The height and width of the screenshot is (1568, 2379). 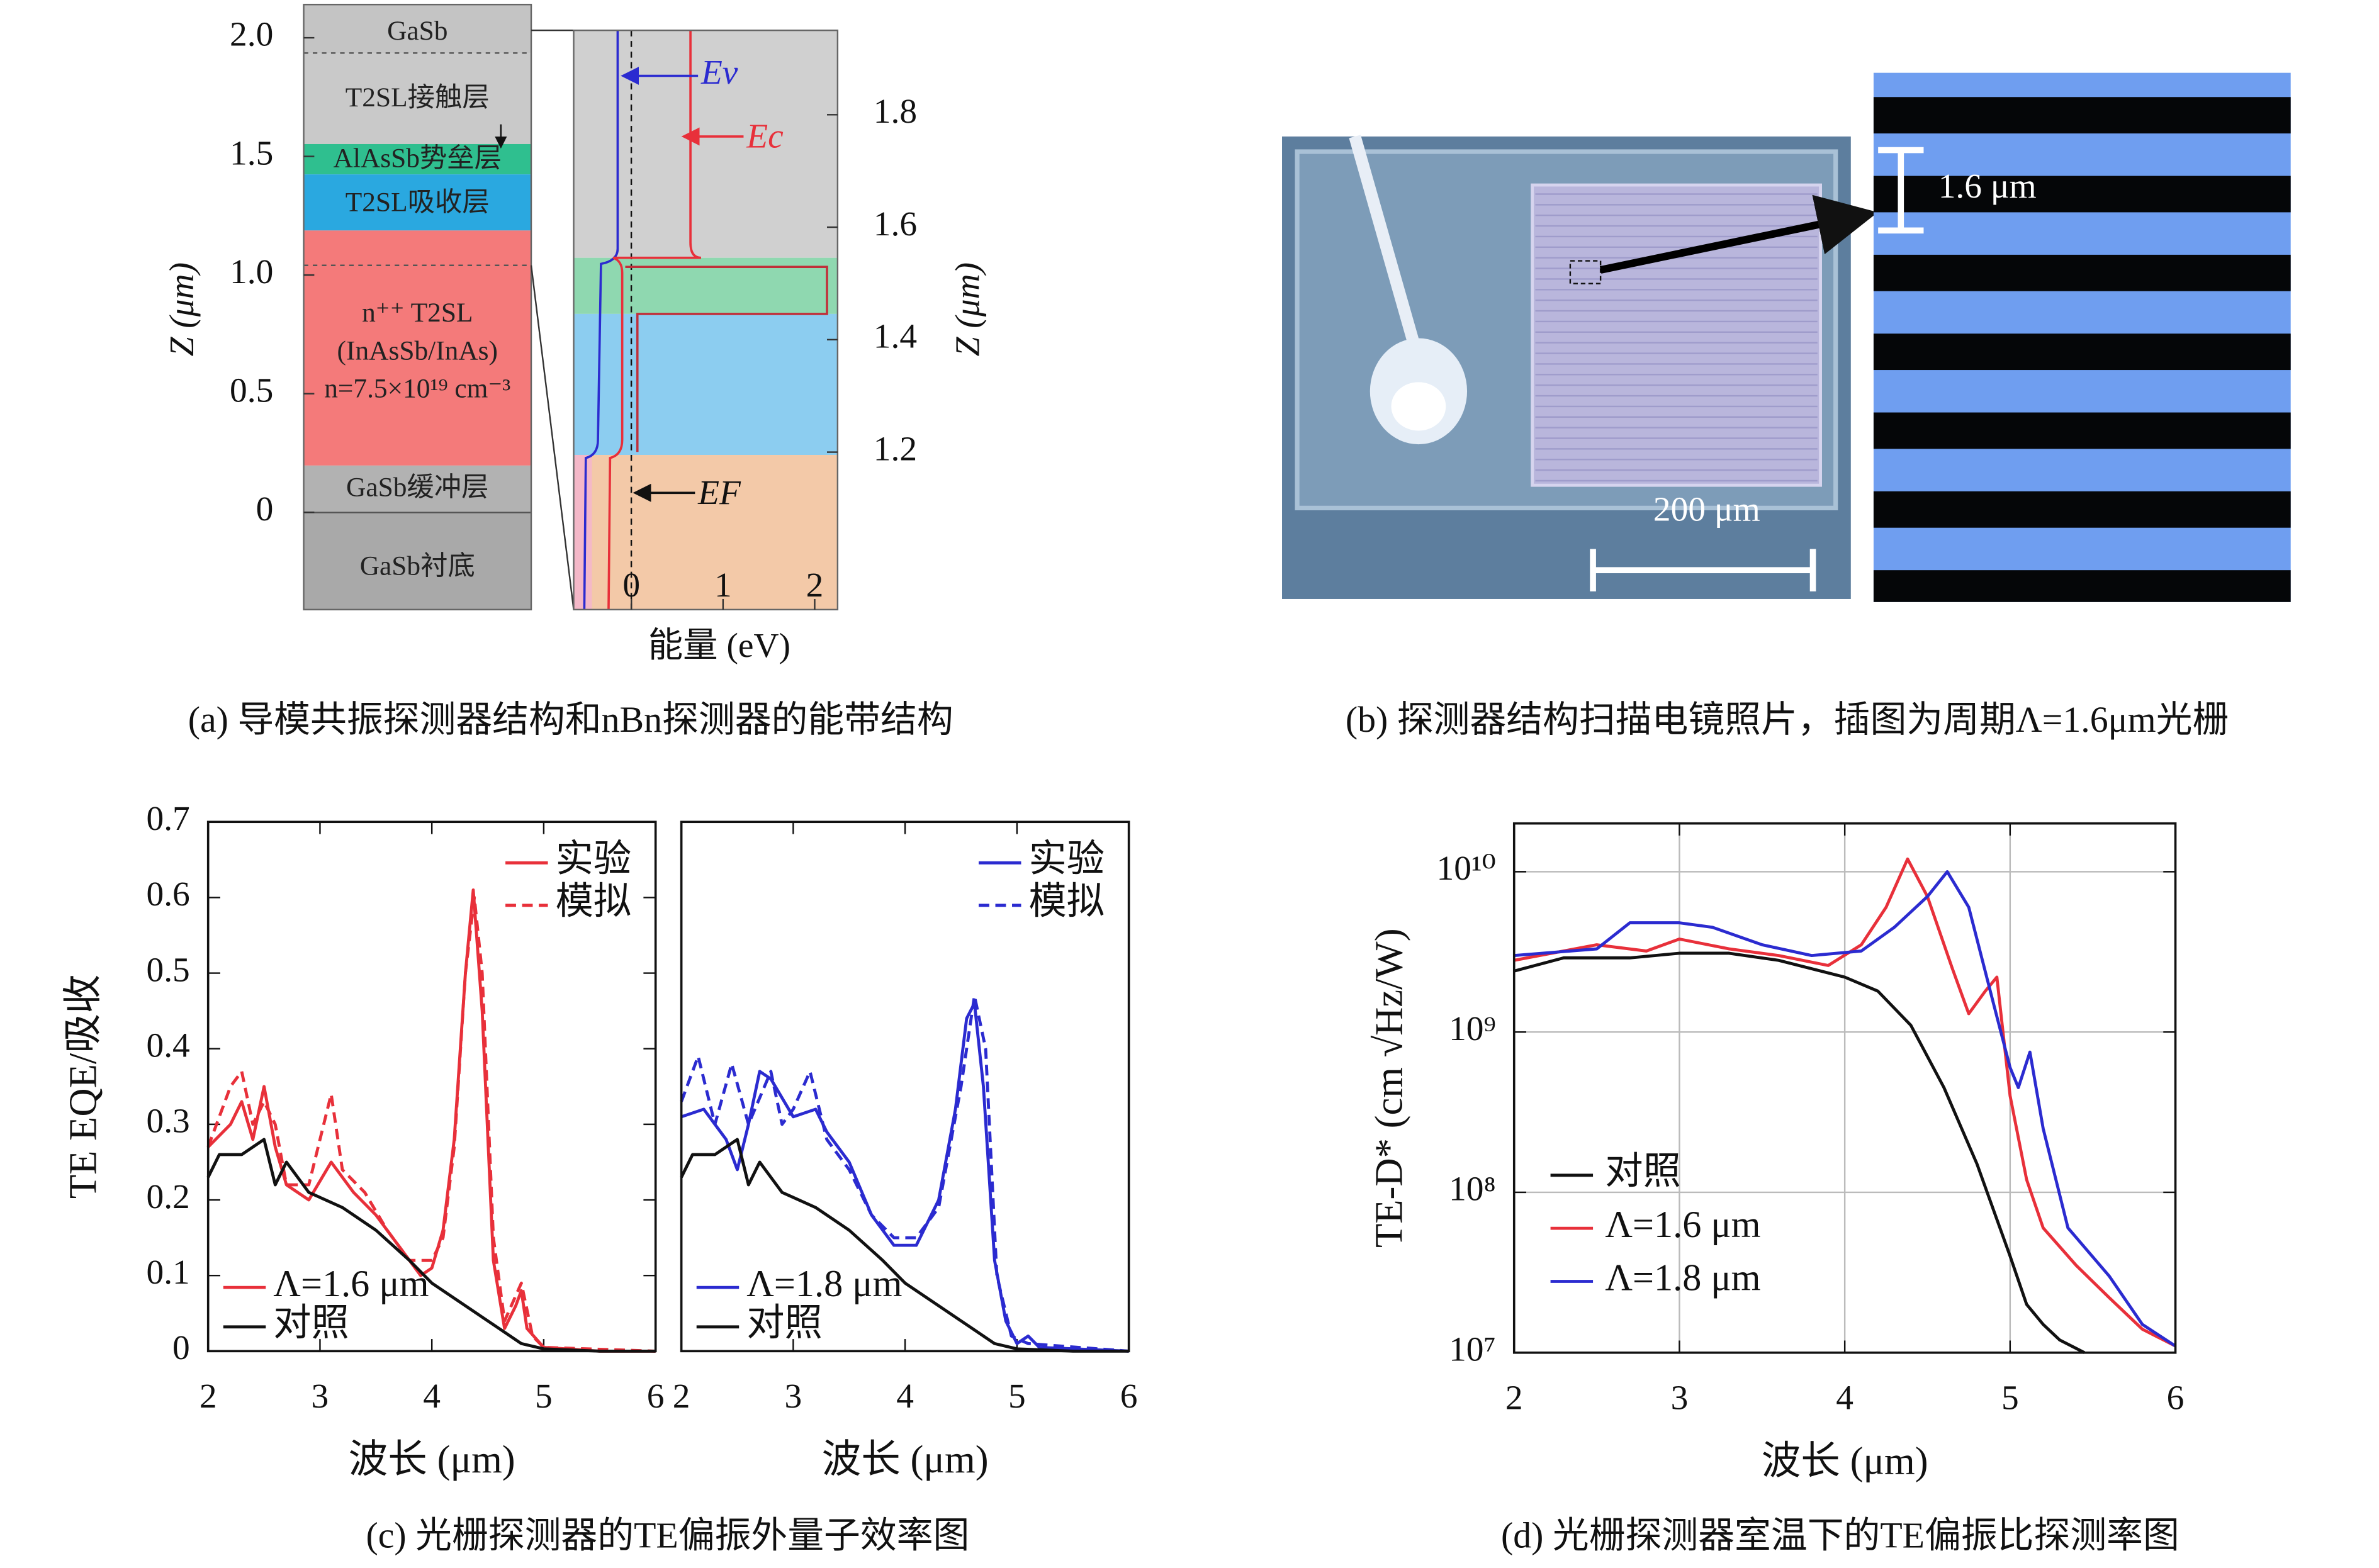 What do you see at coordinates (667, 1535) in the screenshot?
I see `caption: (c) 光栅探测器的TE偏振外量子效率图` at bounding box center [667, 1535].